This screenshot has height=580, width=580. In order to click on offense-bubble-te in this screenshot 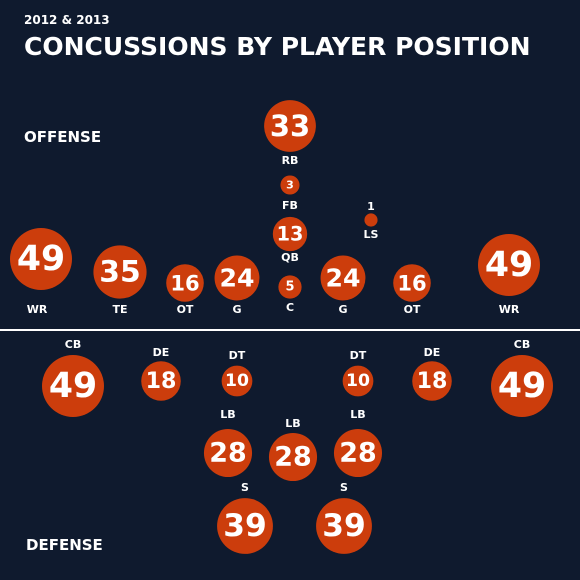, I will do `click(120, 272)`.